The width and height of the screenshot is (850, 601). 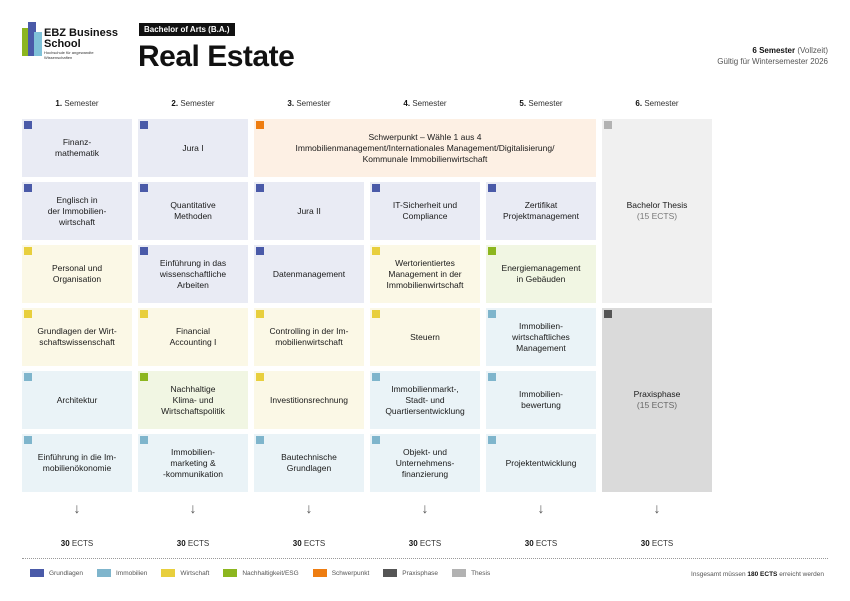 I want to click on thesis-tag-icon, so click(x=608, y=125).